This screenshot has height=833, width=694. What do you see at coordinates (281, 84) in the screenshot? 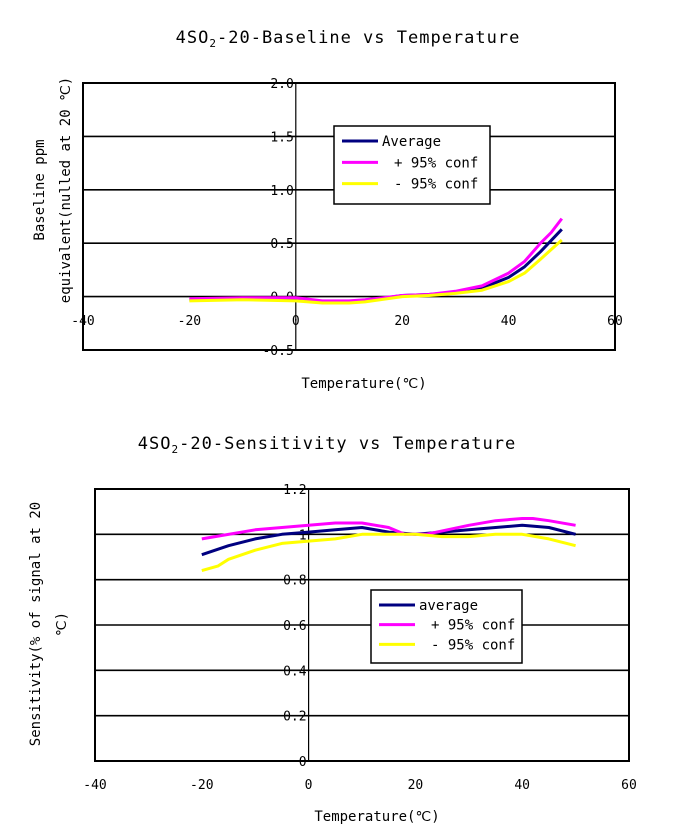
I see `y-tick-label: 2.0` at bounding box center [281, 84].